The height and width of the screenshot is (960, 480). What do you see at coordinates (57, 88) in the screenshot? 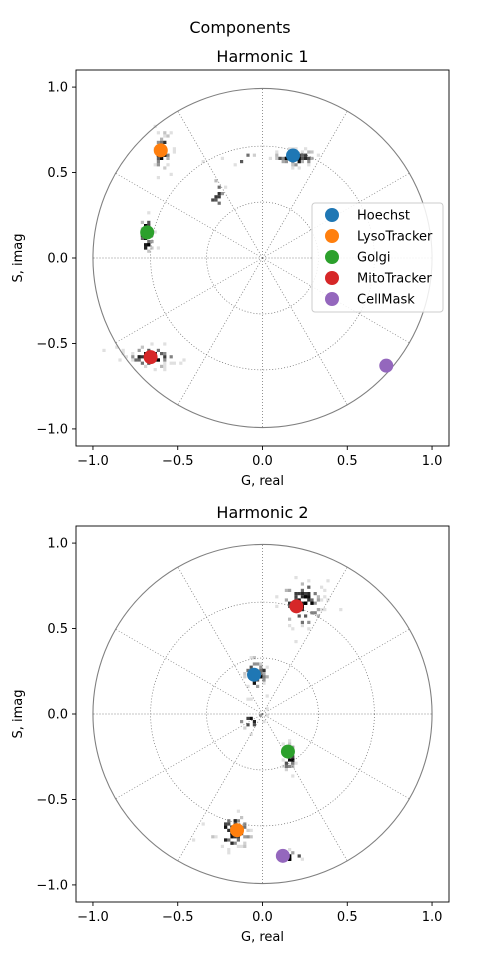
I see `y-tick-label: 1.0` at bounding box center [57, 88].